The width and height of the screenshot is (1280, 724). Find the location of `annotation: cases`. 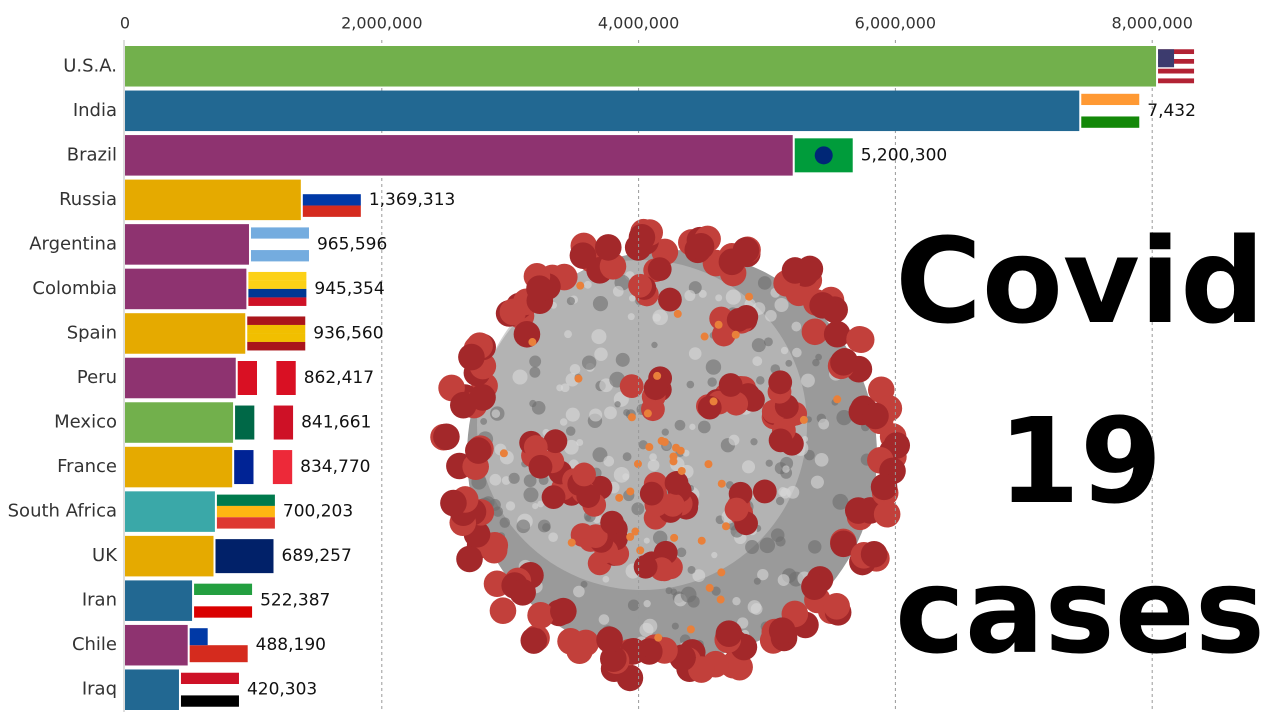

annotation: cases is located at coordinates (1080, 611).